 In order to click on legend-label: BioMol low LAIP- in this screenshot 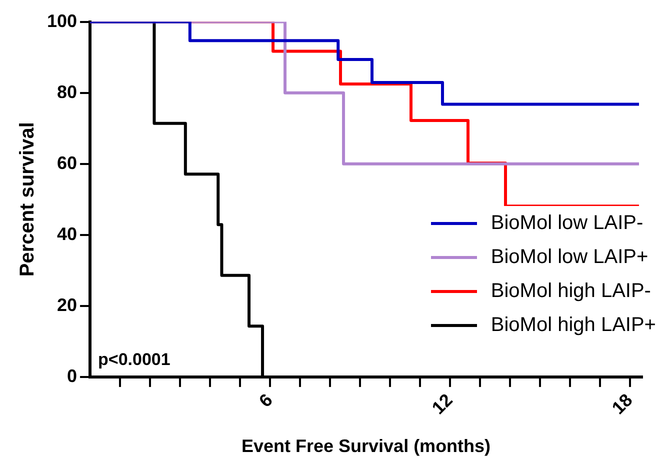, I will do `click(567, 223)`.